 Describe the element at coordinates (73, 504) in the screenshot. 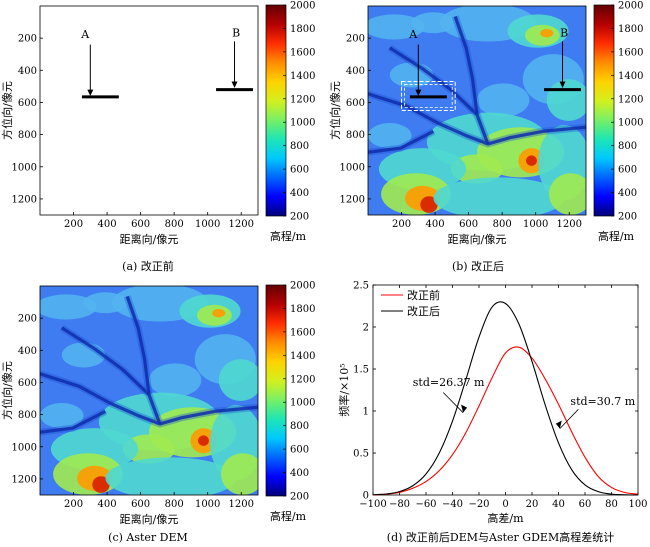

I see `x-tick-label: 200` at that location.